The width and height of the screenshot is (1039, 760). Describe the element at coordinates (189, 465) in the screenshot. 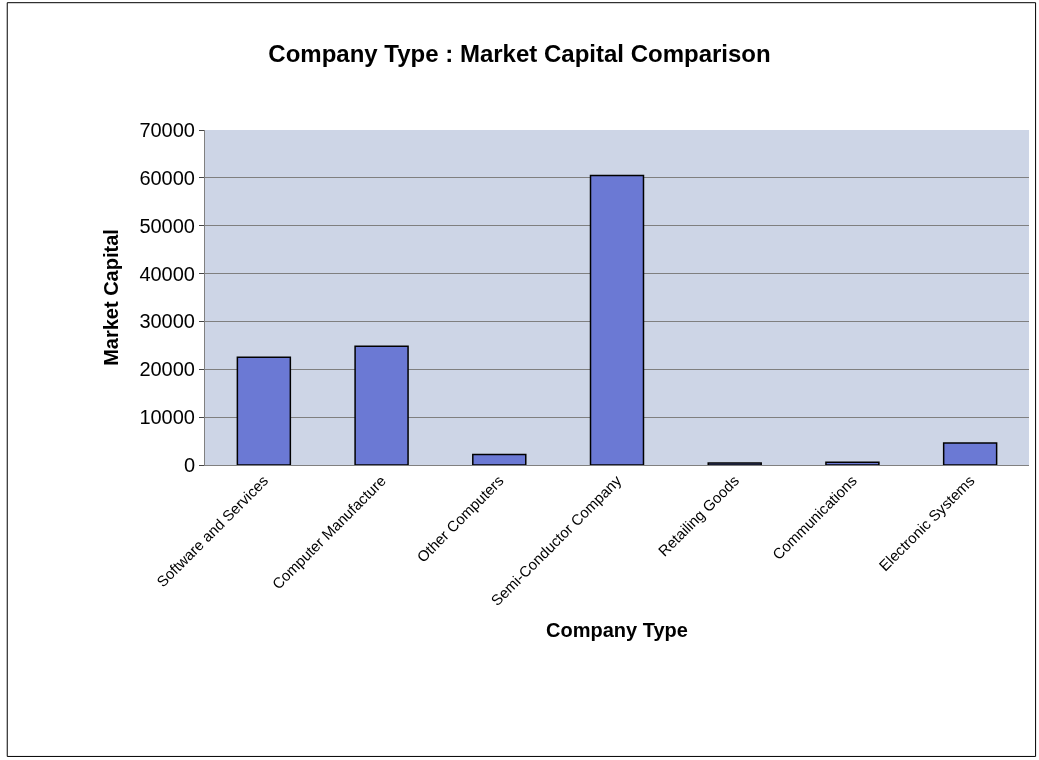

I see `y-tick-label: 0` at that location.